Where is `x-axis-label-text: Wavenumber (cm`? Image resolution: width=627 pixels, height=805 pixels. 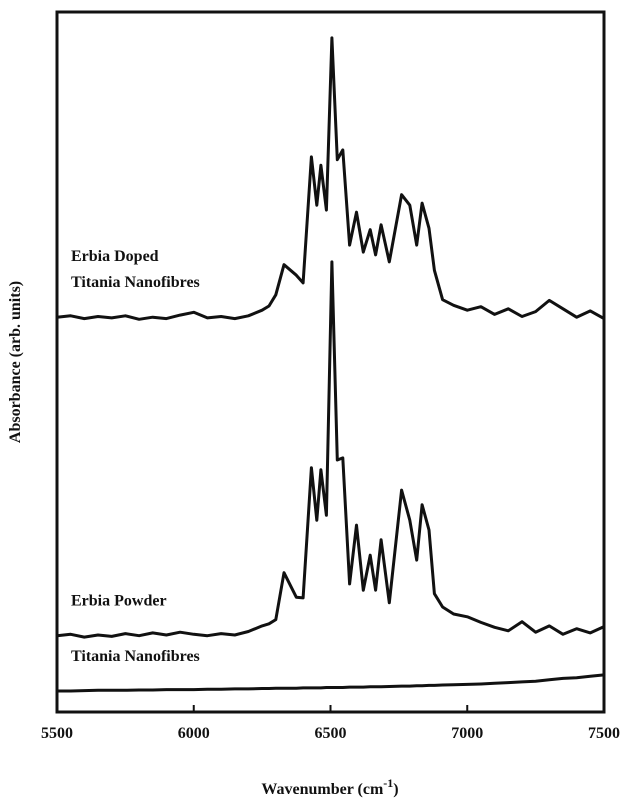 x-axis-label-text: Wavenumber (cm is located at coordinates (322, 789).